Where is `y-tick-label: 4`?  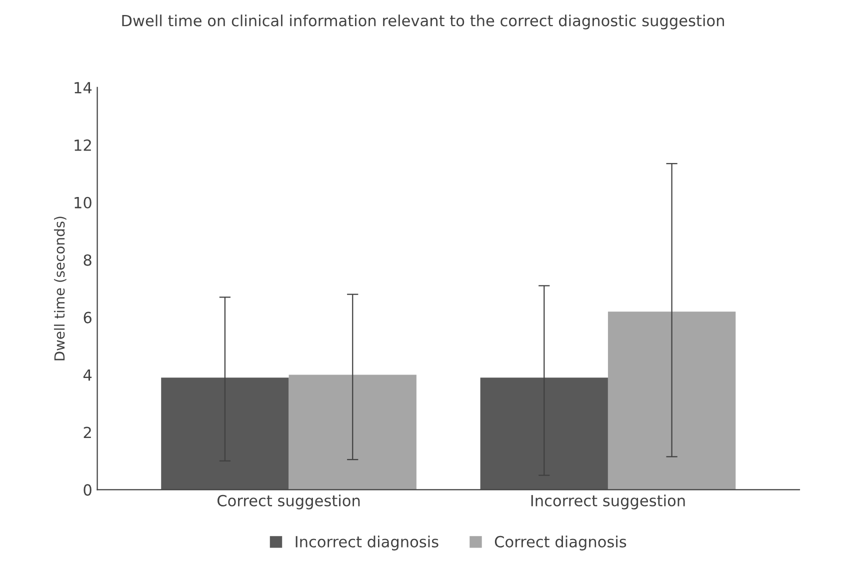 y-tick-label: 4 is located at coordinates (87, 375).